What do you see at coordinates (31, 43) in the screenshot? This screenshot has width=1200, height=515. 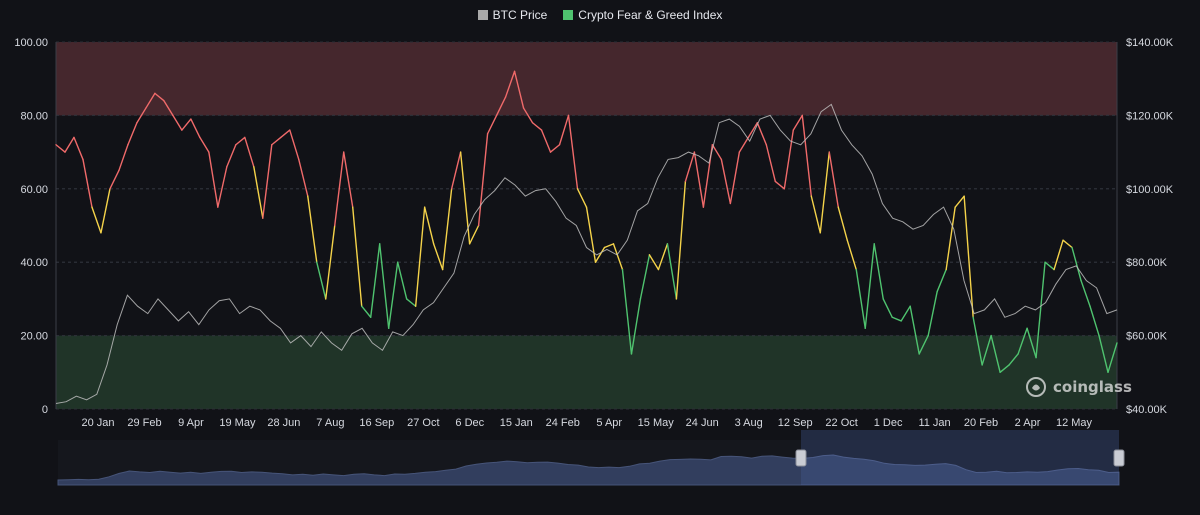 I see `y-left-tick-label: 100.00` at bounding box center [31, 43].